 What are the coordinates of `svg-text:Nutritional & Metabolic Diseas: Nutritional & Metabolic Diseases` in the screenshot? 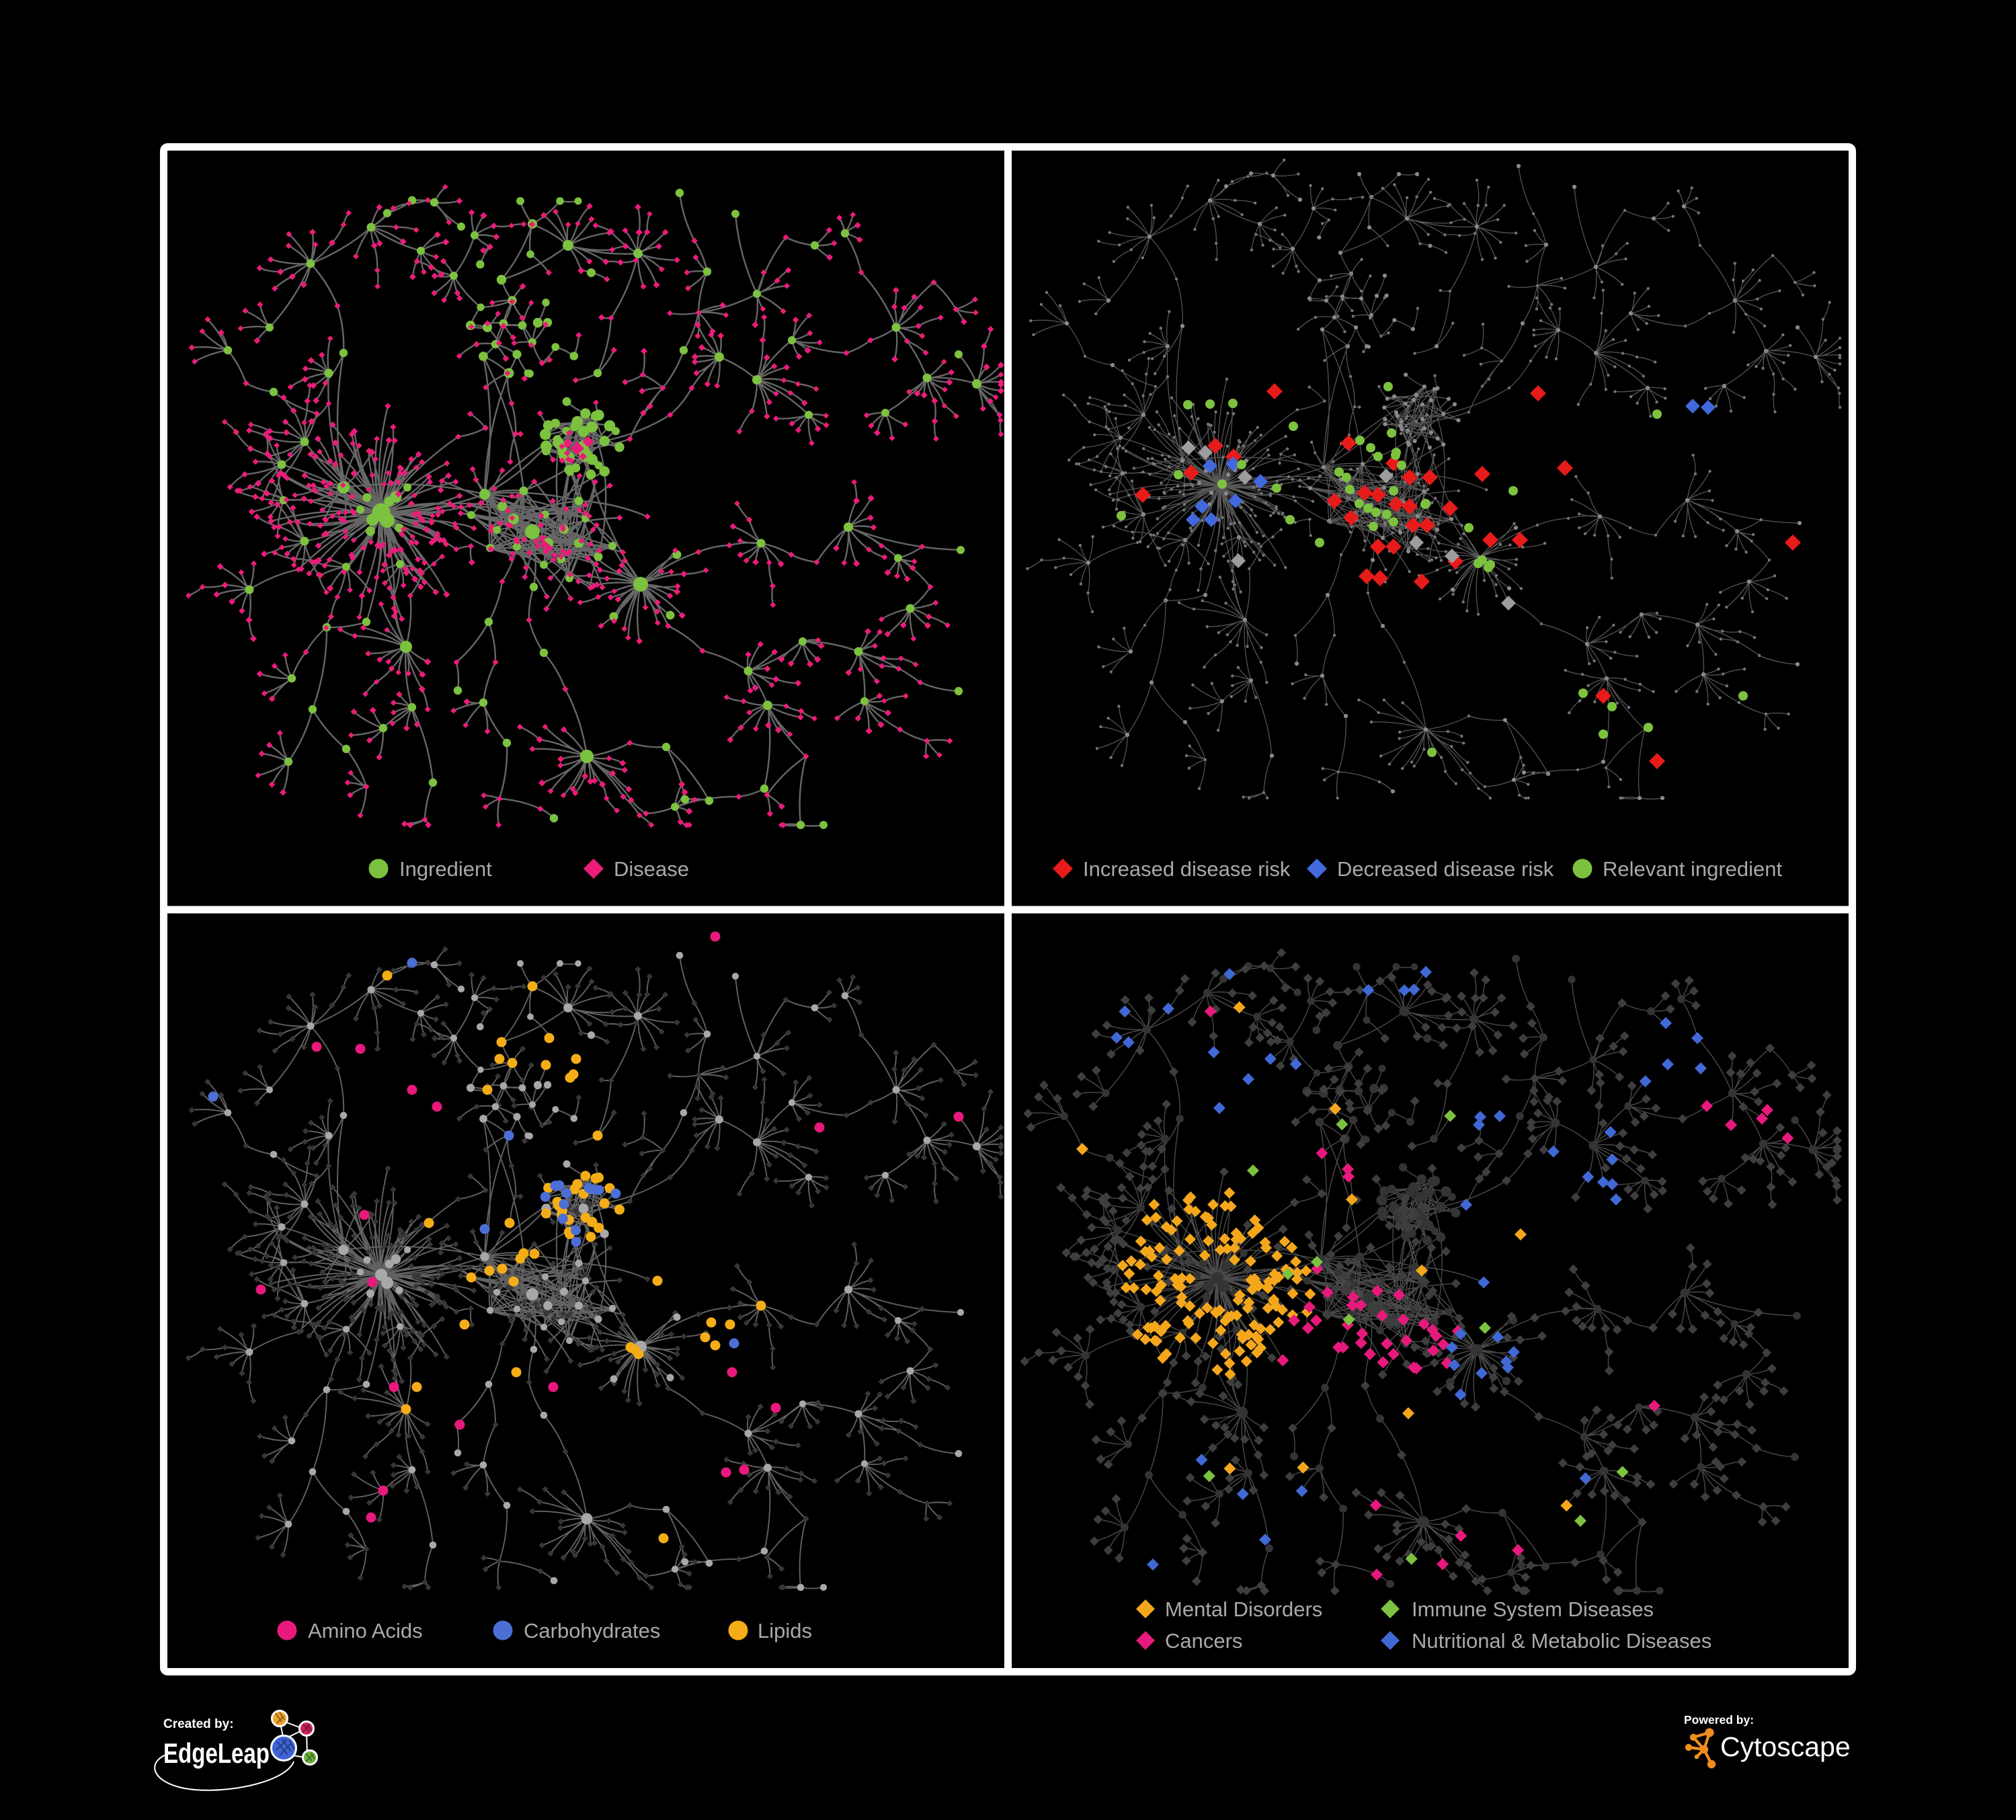 It's located at (1561, 1641).